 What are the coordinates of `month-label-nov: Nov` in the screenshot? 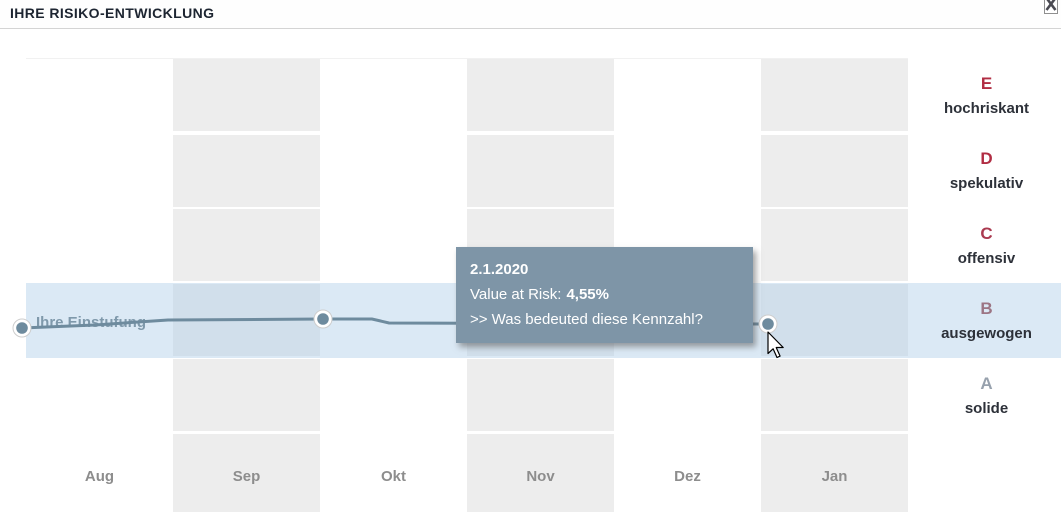 It's located at (540, 476).